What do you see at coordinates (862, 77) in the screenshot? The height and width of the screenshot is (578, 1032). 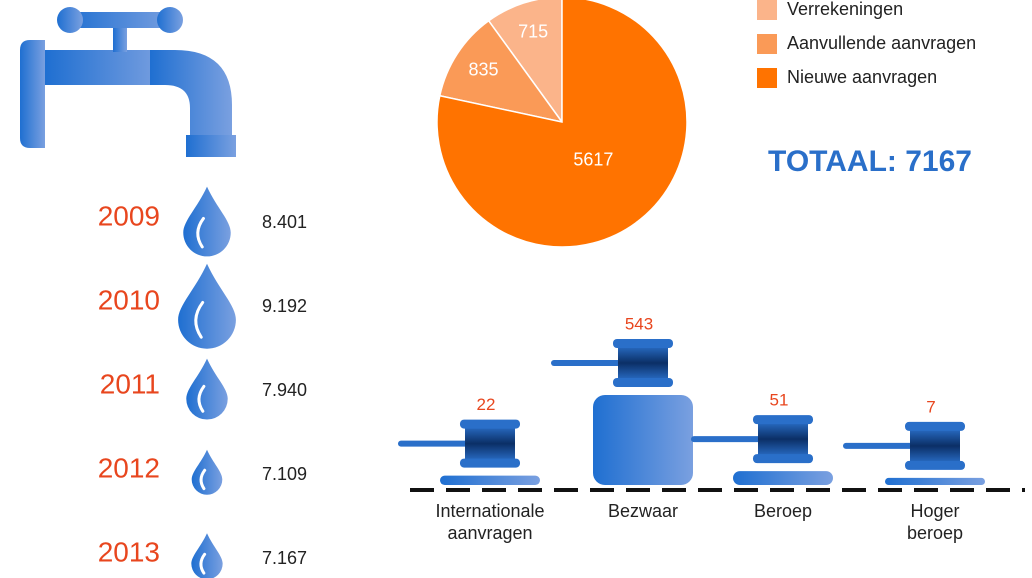 I see `legend-label: Nieuwe aanvragen` at bounding box center [862, 77].